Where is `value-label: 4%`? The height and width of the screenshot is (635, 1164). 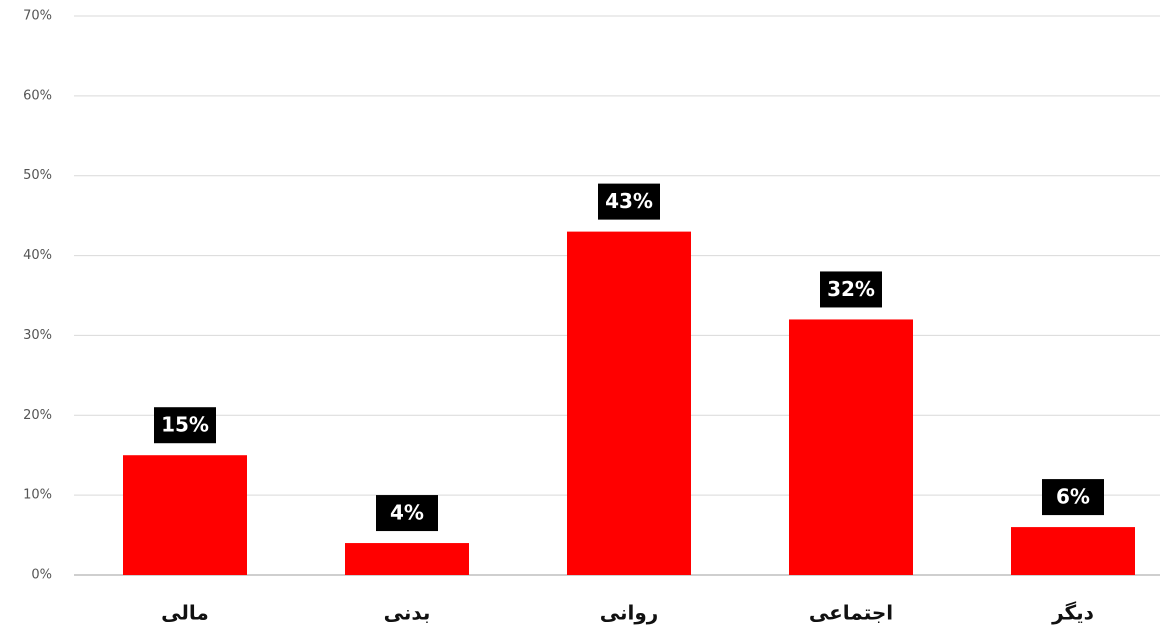 value-label: 4% is located at coordinates (407, 513).